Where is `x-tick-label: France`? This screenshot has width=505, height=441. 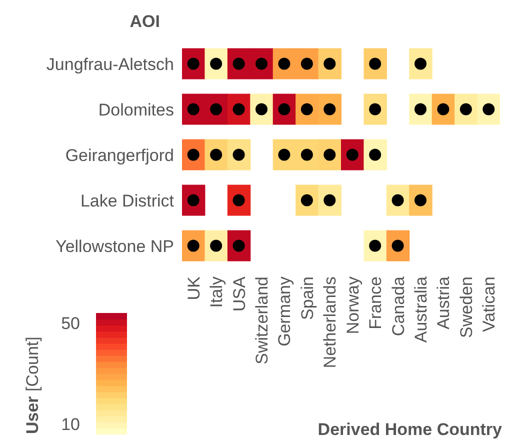 x-tick-label: France is located at coordinates (376, 303).